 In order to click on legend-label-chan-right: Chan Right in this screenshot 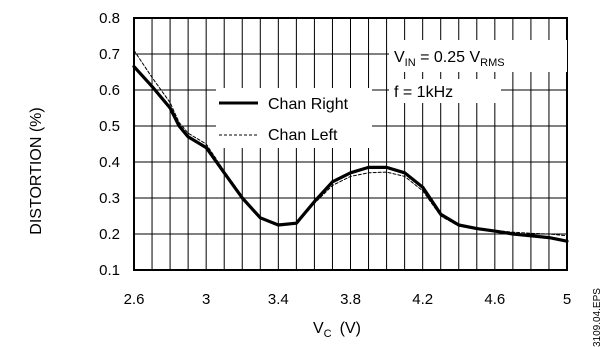, I will do `click(308, 104)`.